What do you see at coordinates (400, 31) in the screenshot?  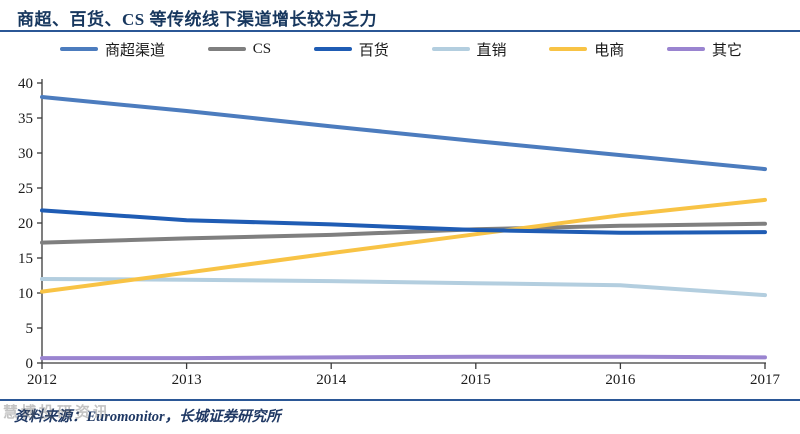 I see `title-divider` at bounding box center [400, 31].